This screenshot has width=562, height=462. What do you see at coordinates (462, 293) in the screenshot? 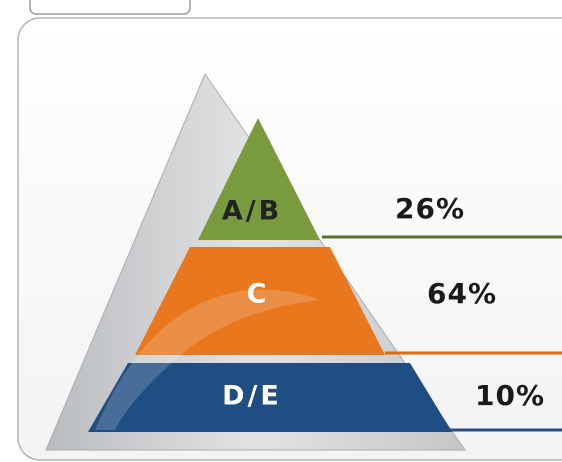
I see `value-label: 64%` at bounding box center [462, 293].